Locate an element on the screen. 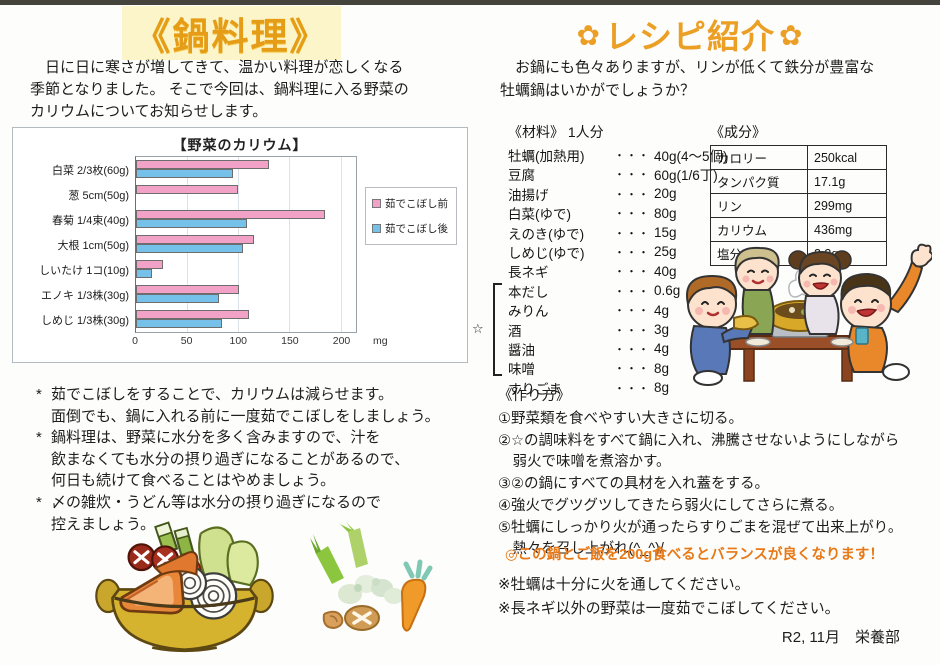  nutrition-row: タンパク質 17.1g is located at coordinates (798, 181).